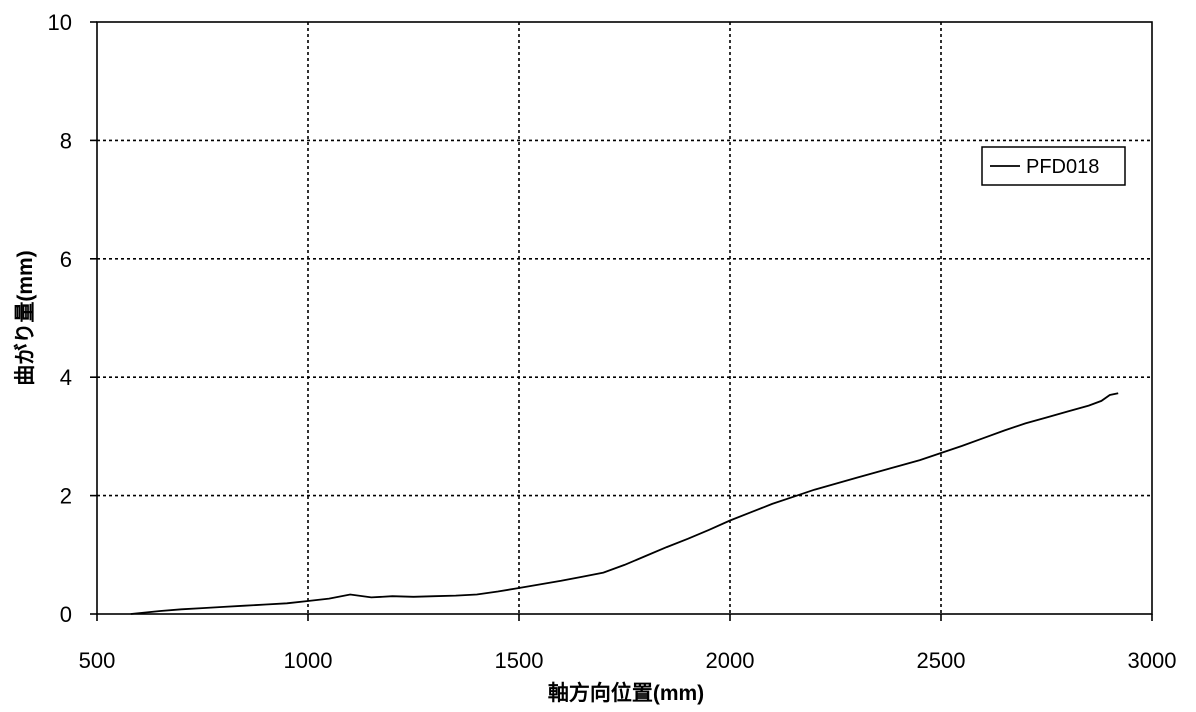 The height and width of the screenshot is (712, 1196). I want to click on x-axis-title: 軸方向位置(mm), so click(626, 693).